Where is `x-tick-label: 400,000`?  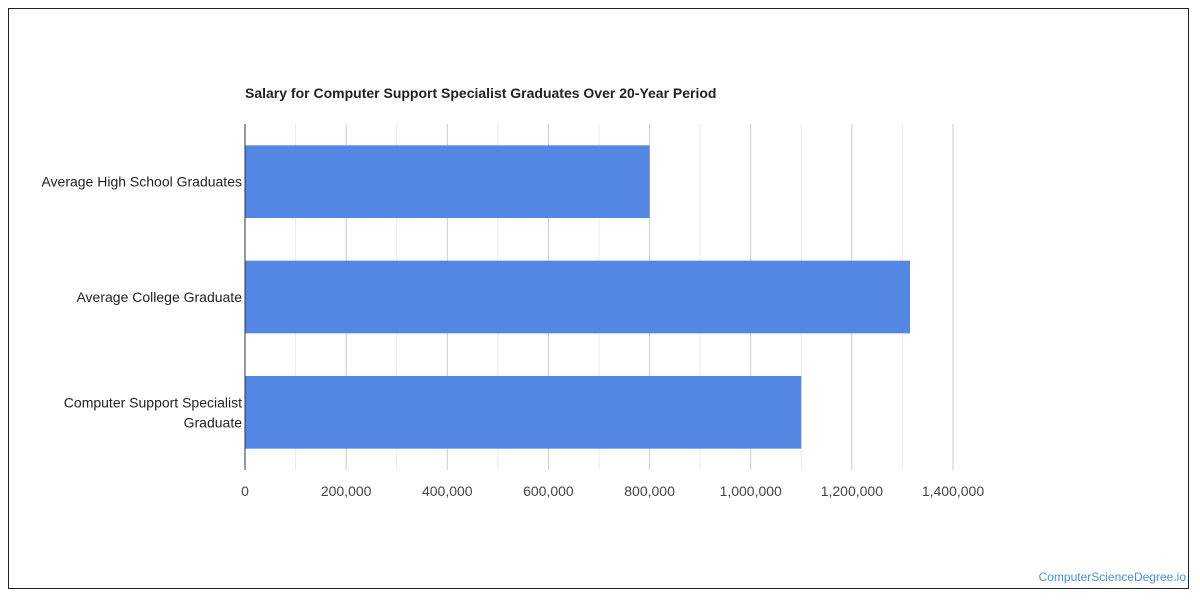 x-tick-label: 400,000 is located at coordinates (447, 491).